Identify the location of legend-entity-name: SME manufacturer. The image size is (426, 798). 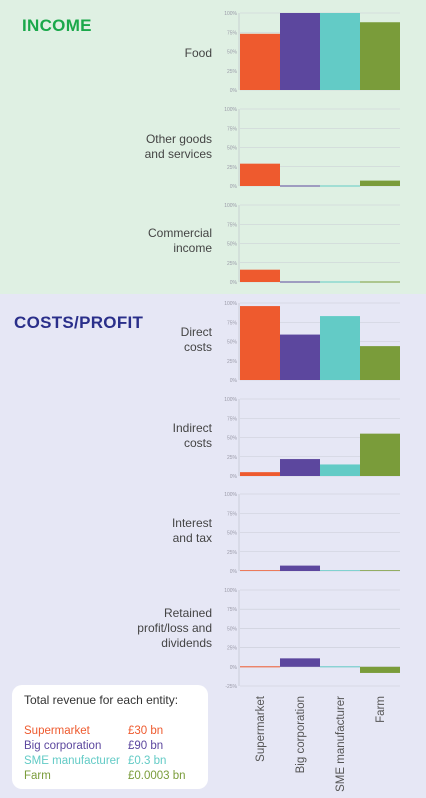
(72, 761).